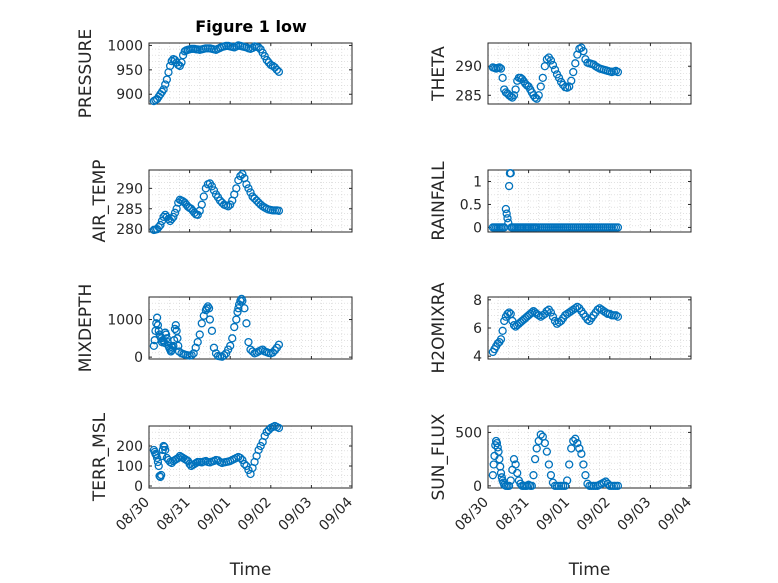 The height and width of the screenshot is (583, 778). I want to click on axes-box-sun_flux, so click(589, 457).